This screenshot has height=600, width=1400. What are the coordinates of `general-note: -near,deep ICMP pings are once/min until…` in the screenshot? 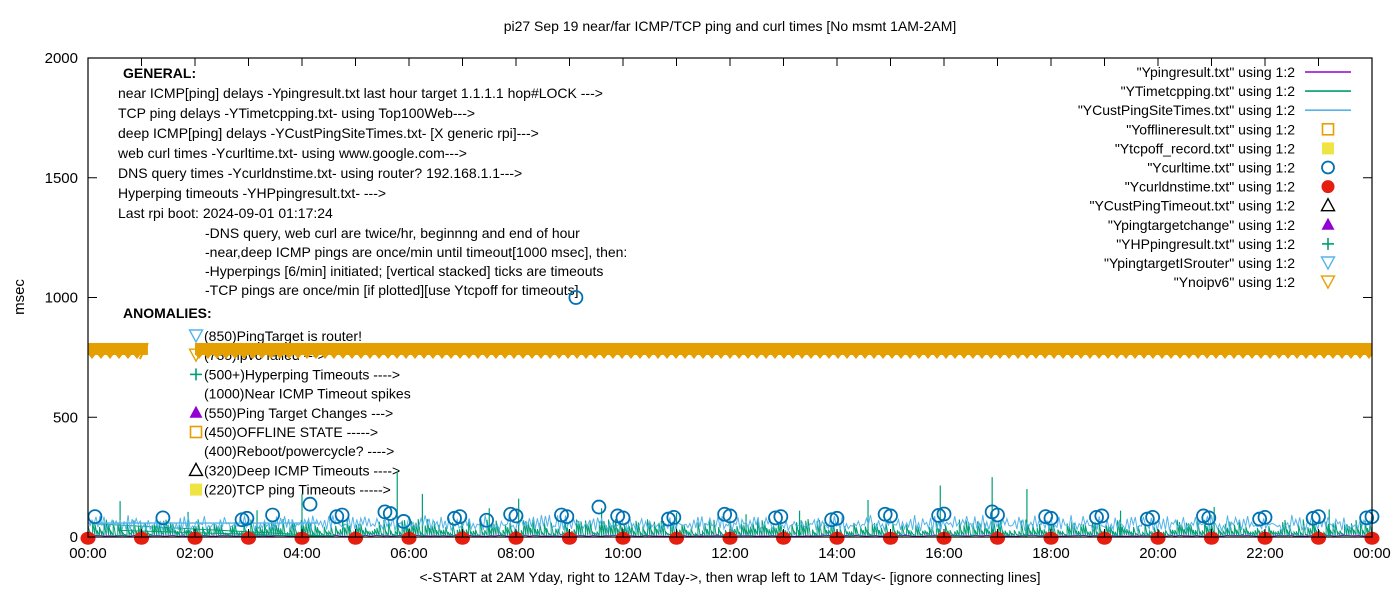 It's located at (416, 252).